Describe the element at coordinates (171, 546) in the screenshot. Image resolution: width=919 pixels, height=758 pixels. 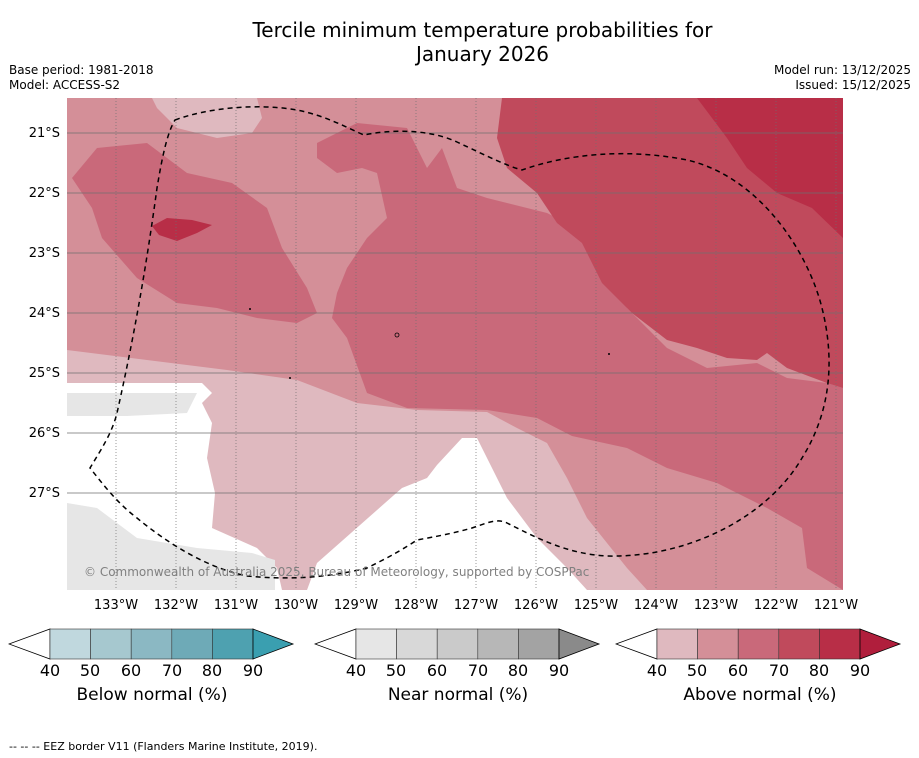
I see `grey-west-bottom` at that location.